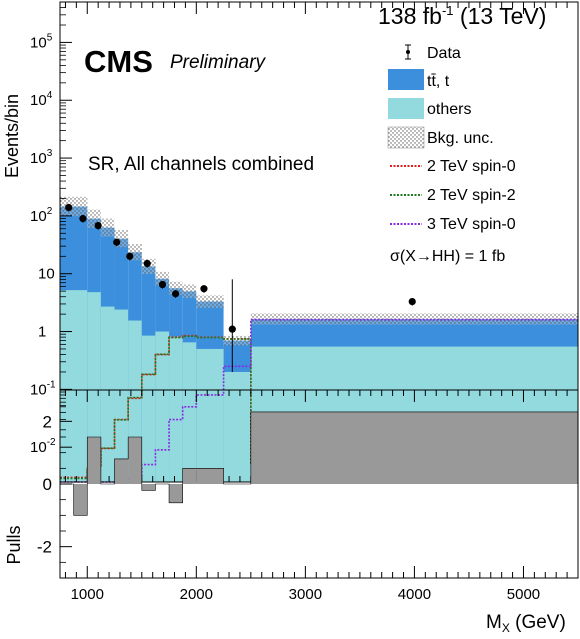  I want to click on y-tick-label: 10, so click(46, 274).